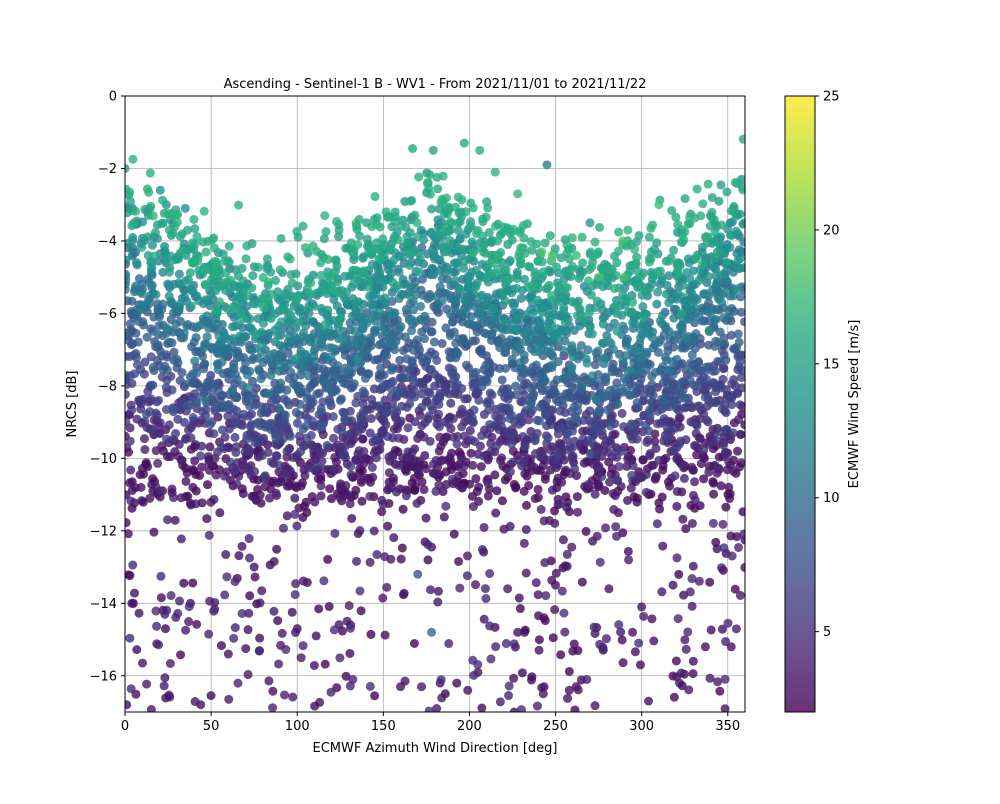 The height and width of the screenshot is (804, 1000). What do you see at coordinates (831, 364) in the screenshot?
I see `colorbar-tick-label: 15` at bounding box center [831, 364].